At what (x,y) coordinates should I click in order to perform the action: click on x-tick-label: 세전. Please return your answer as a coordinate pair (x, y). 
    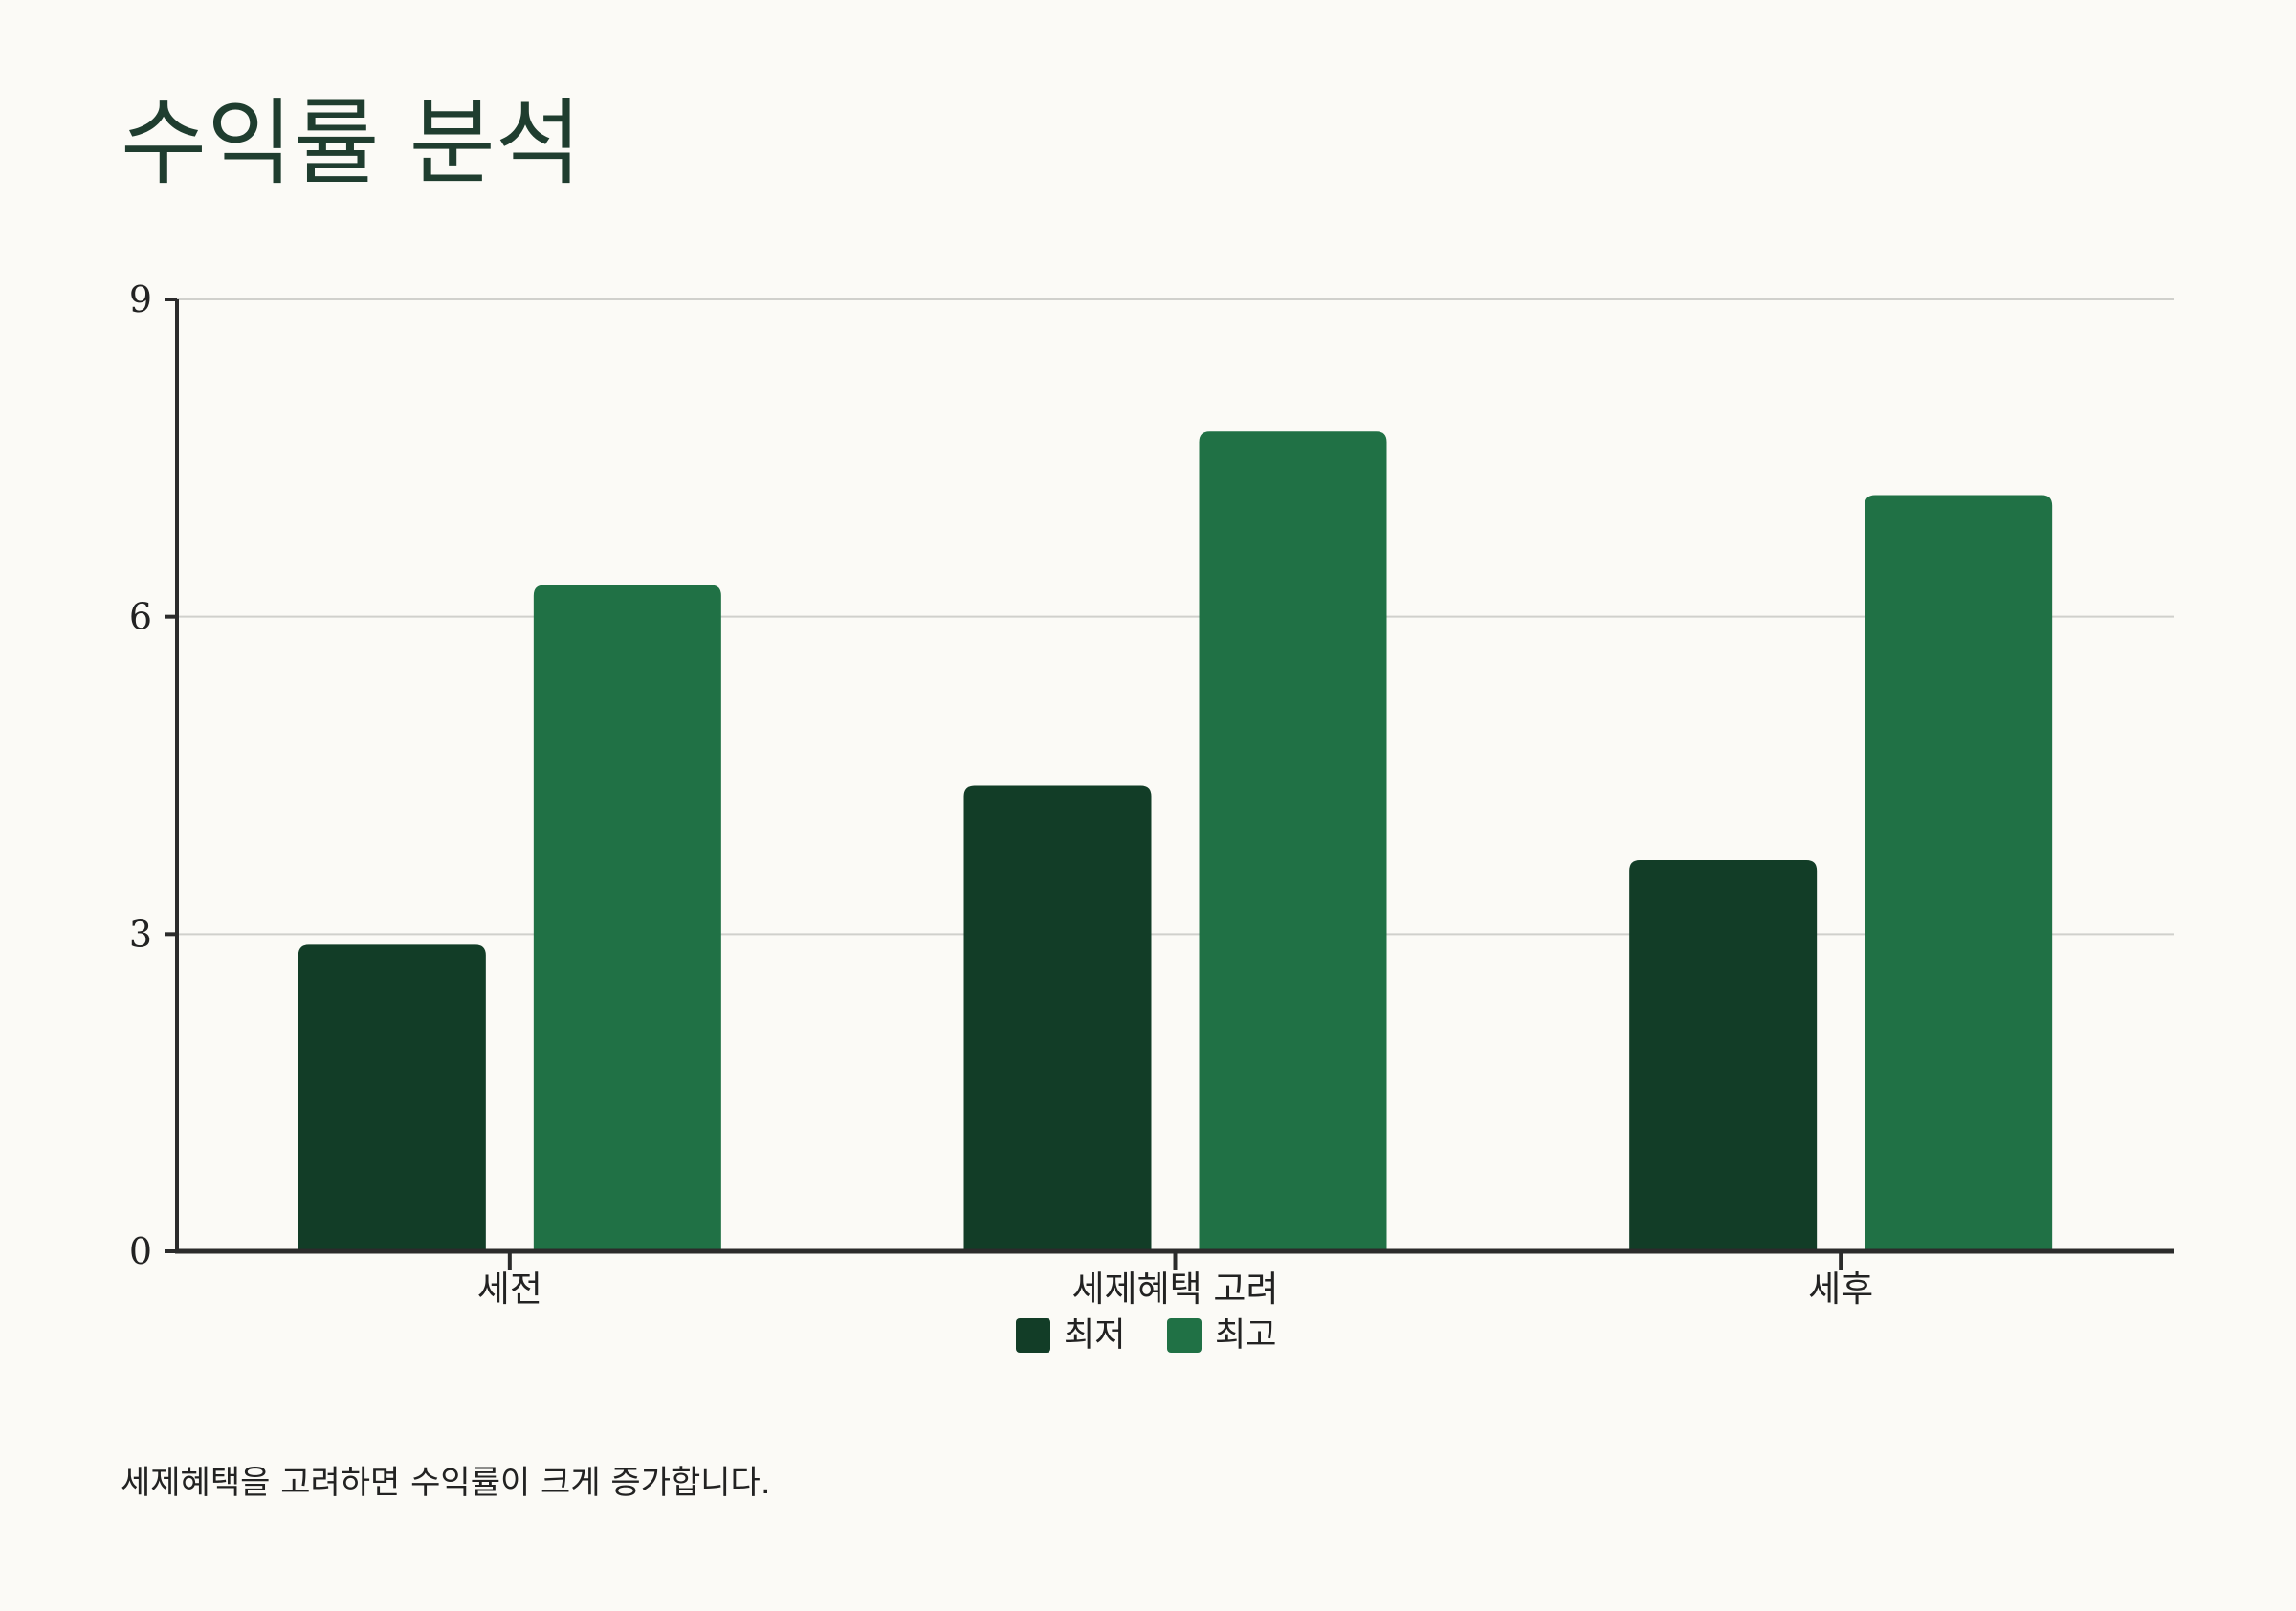
    Looking at the image, I should click on (509, 1289).